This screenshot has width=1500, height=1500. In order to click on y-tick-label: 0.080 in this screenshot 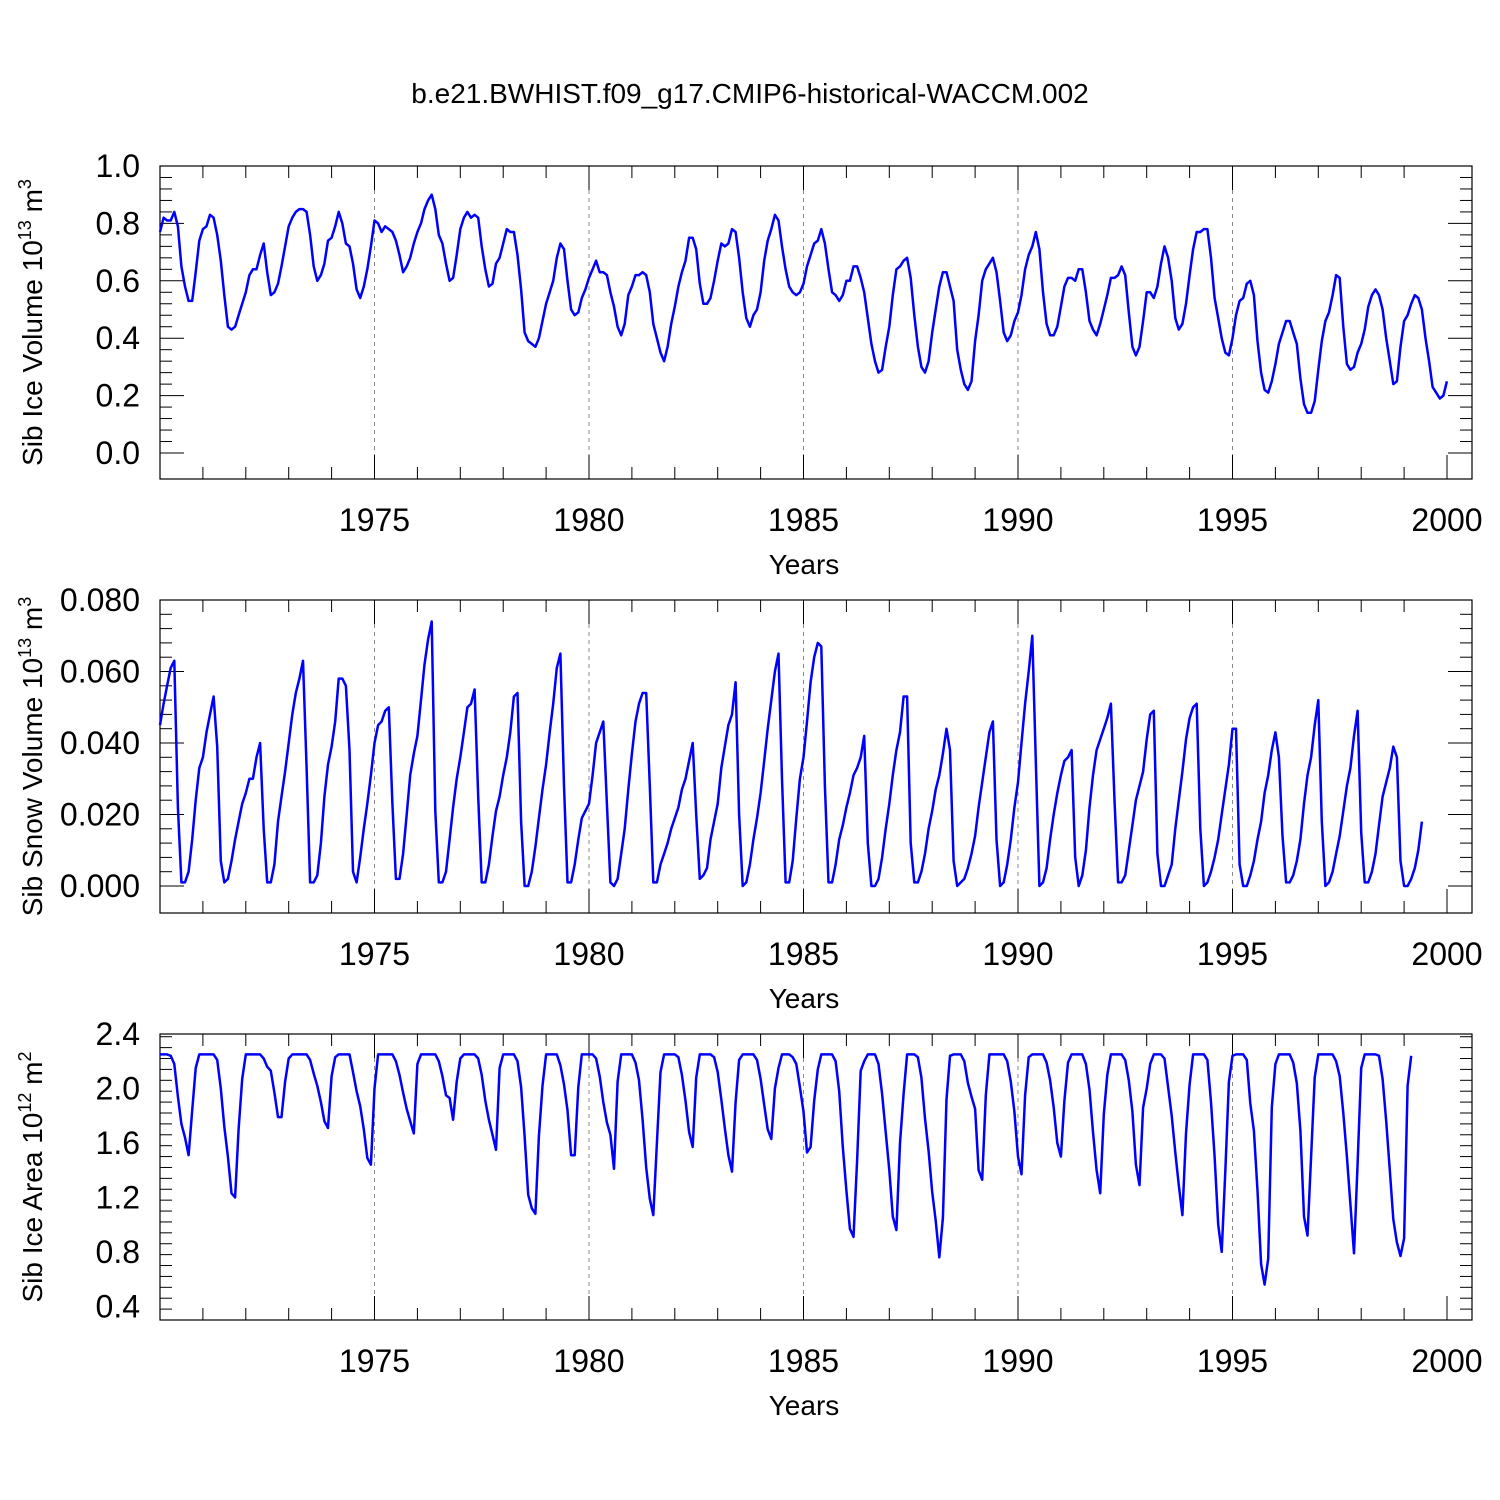, I will do `click(100, 600)`.